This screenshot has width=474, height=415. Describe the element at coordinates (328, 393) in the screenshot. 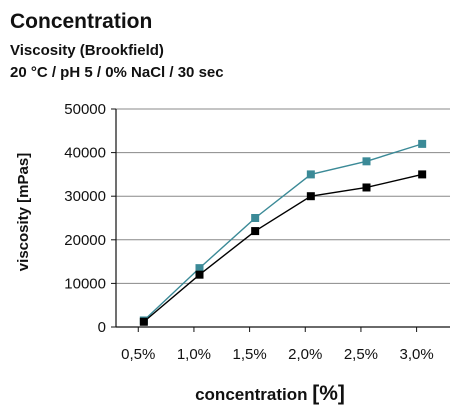

I see `x-axis-label-unit: [%]` at that location.